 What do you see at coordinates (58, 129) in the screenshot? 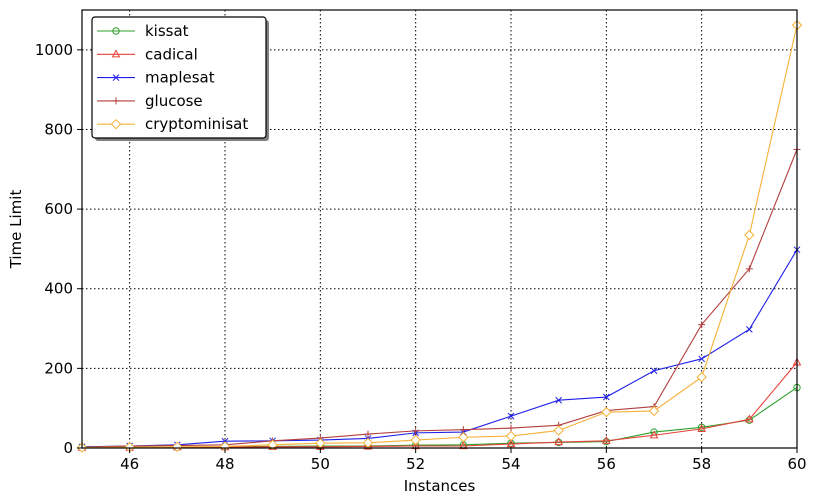
I see `y-tick-label-800: 800` at bounding box center [58, 129].